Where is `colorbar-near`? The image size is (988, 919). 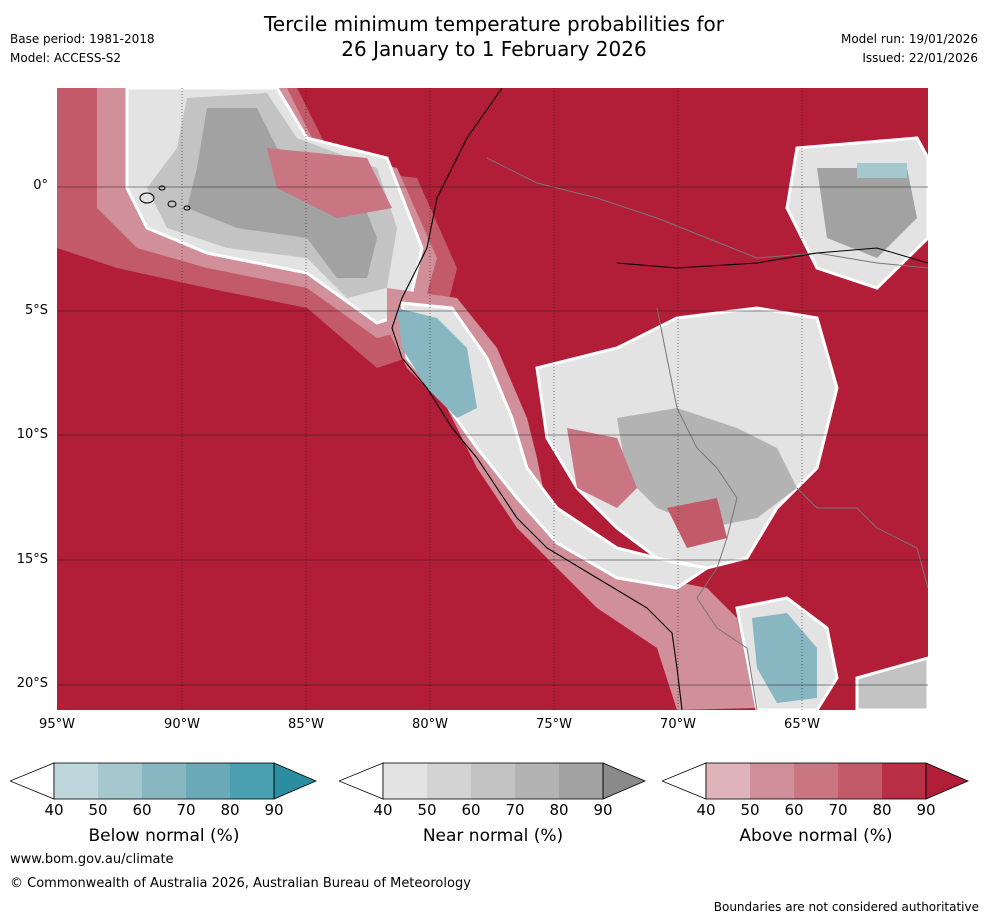 colorbar-near is located at coordinates (493, 781).